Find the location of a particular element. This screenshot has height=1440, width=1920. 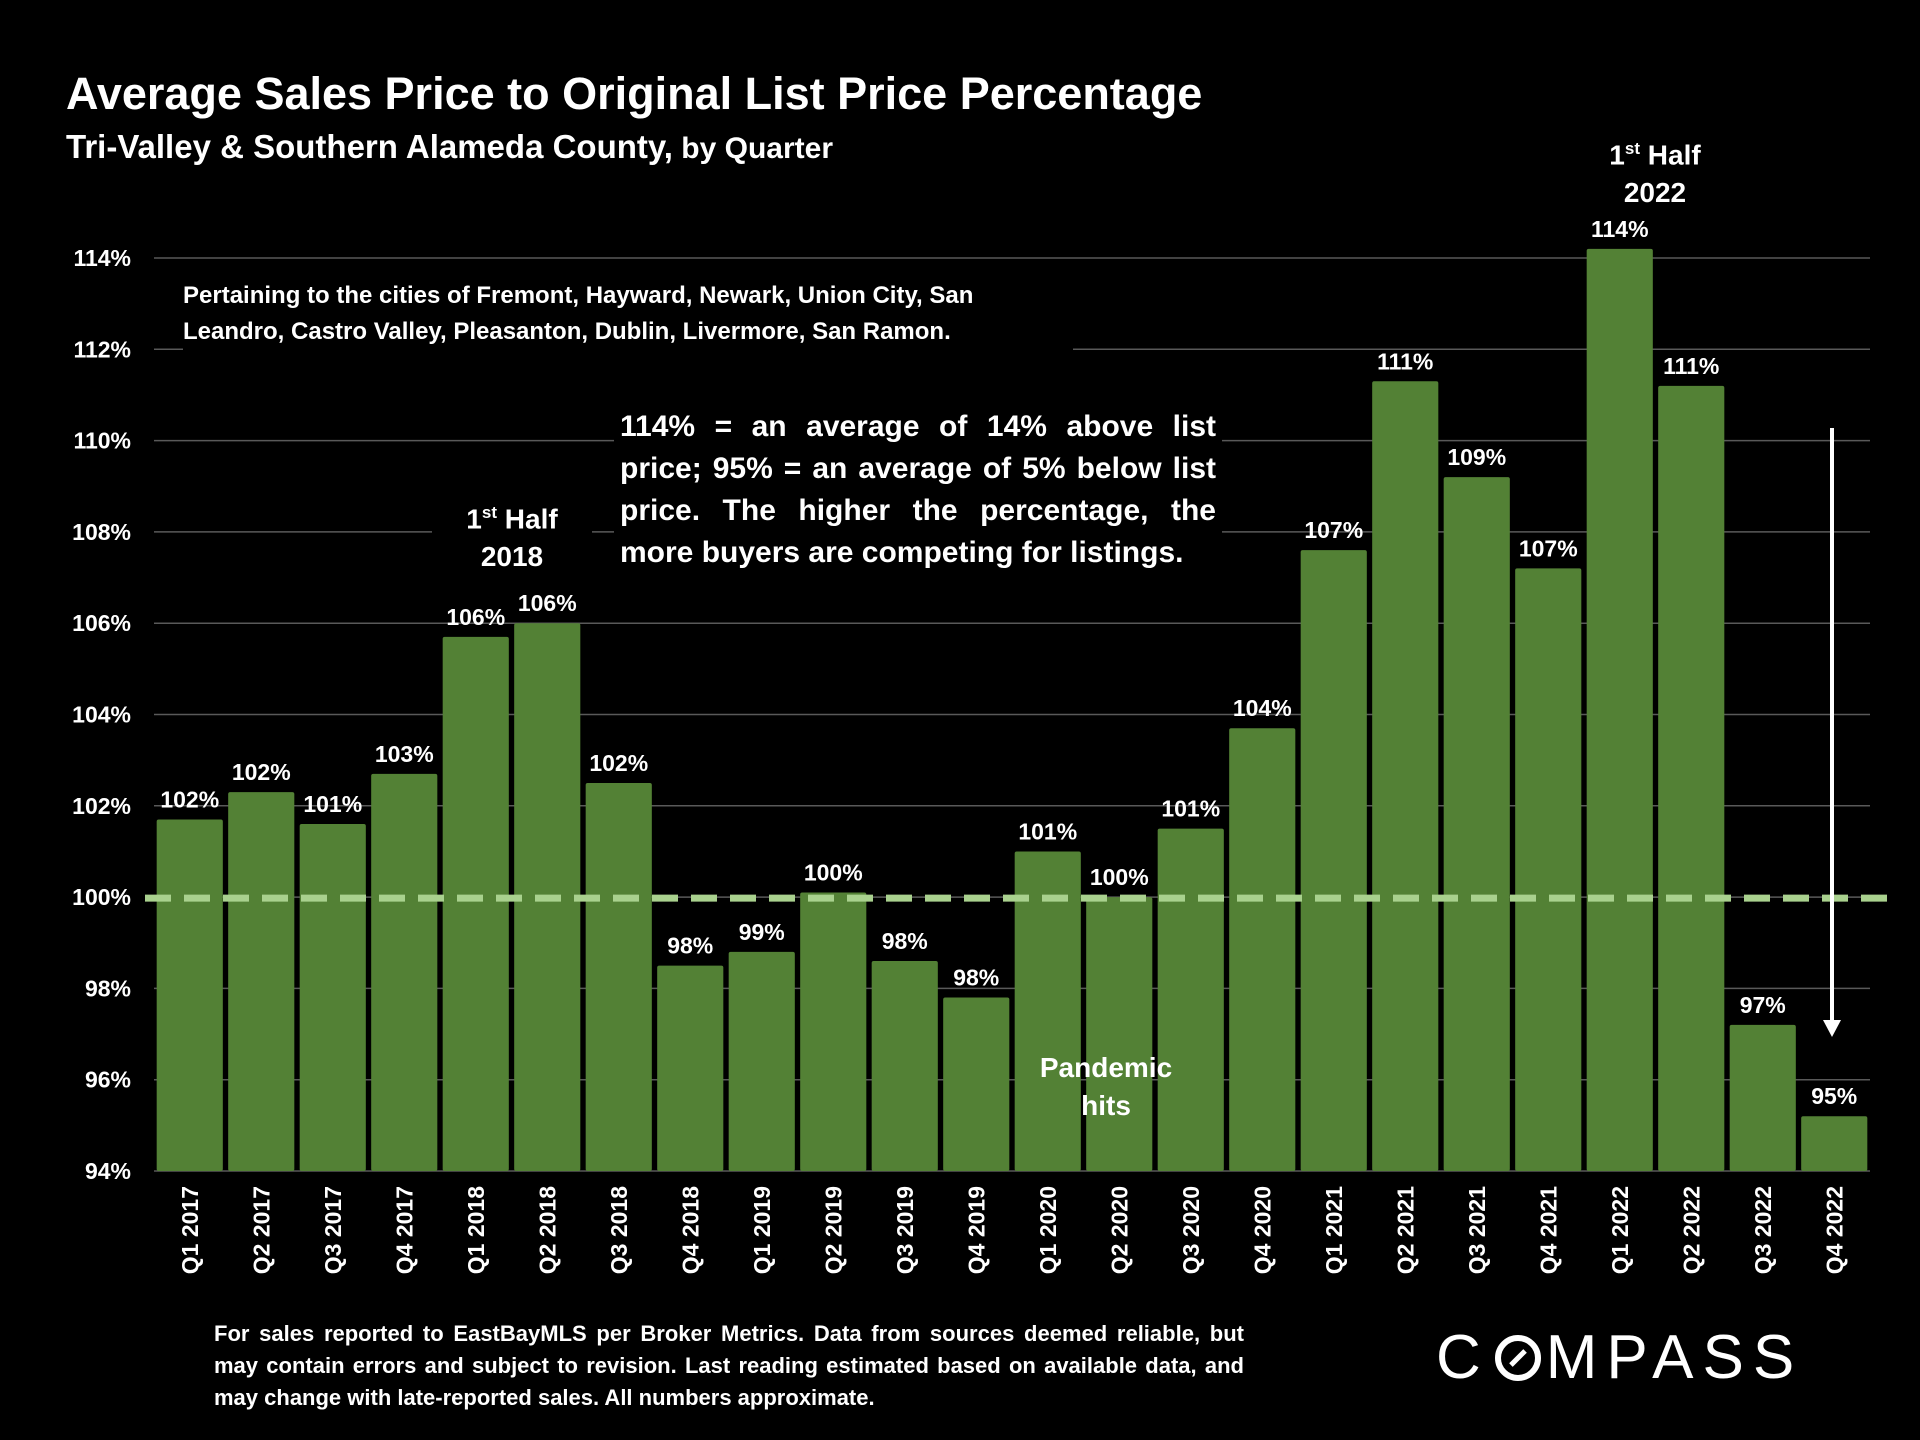

x-tick-label: Q2 2019 is located at coordinates (833, 1230).